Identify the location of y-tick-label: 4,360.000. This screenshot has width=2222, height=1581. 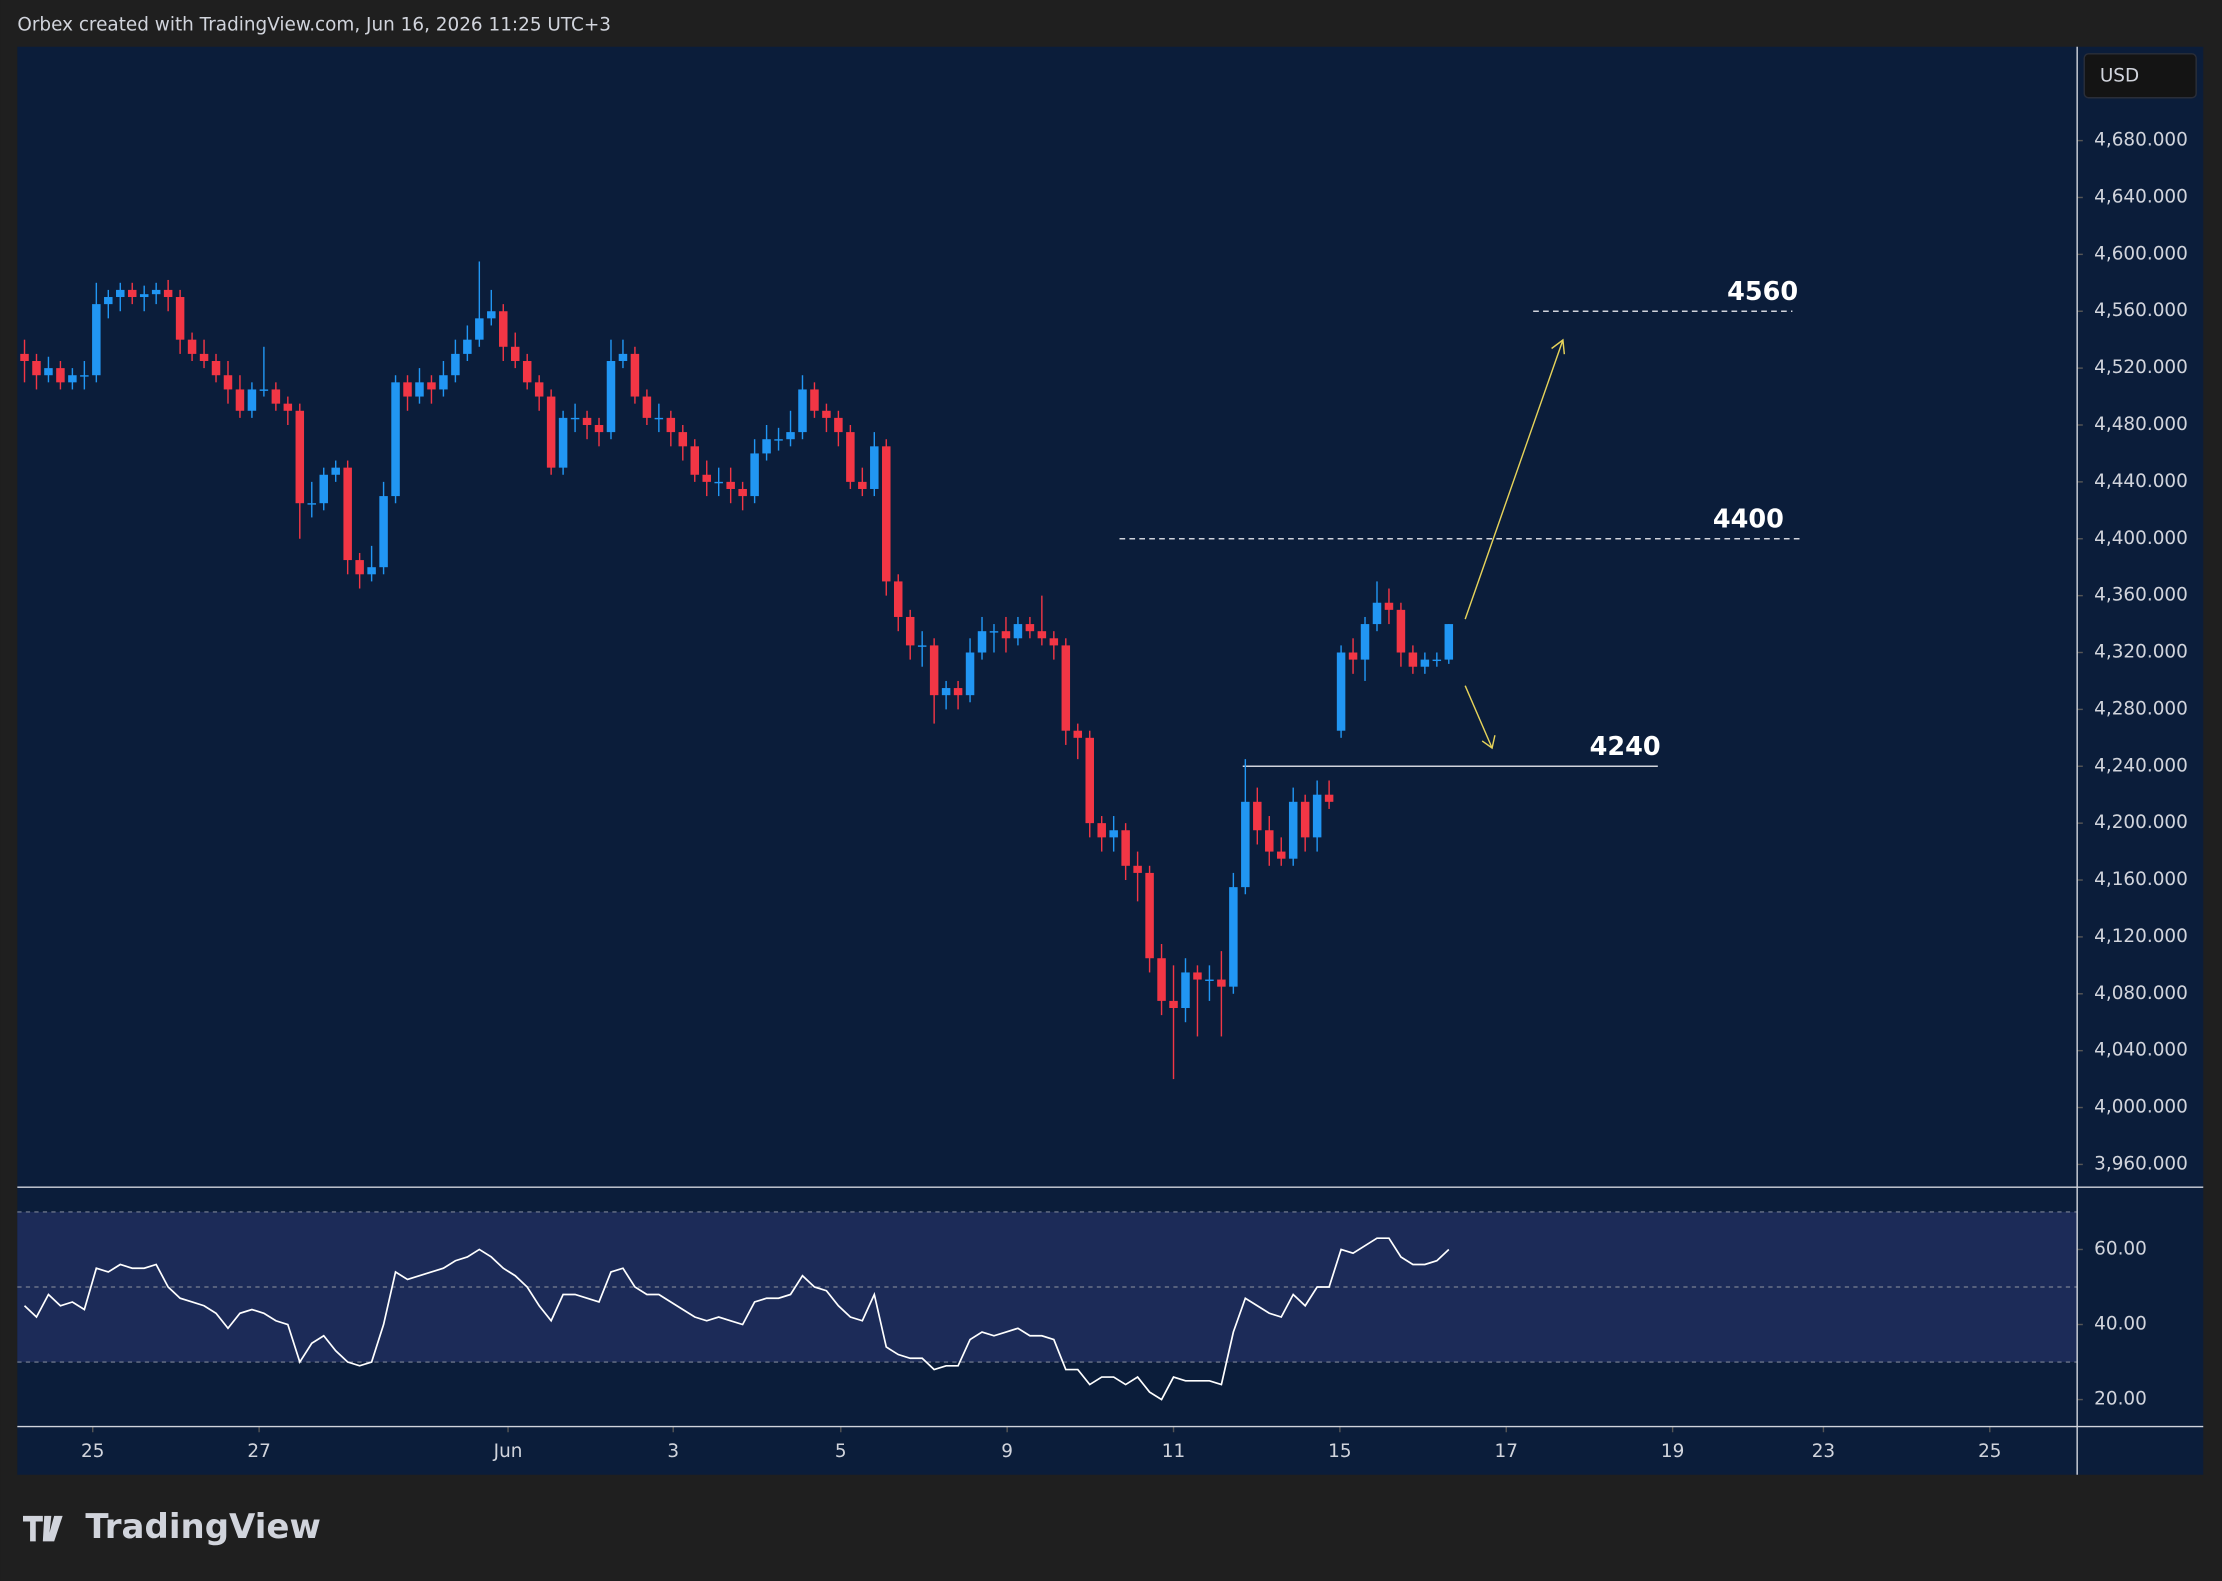
(2141, 595).